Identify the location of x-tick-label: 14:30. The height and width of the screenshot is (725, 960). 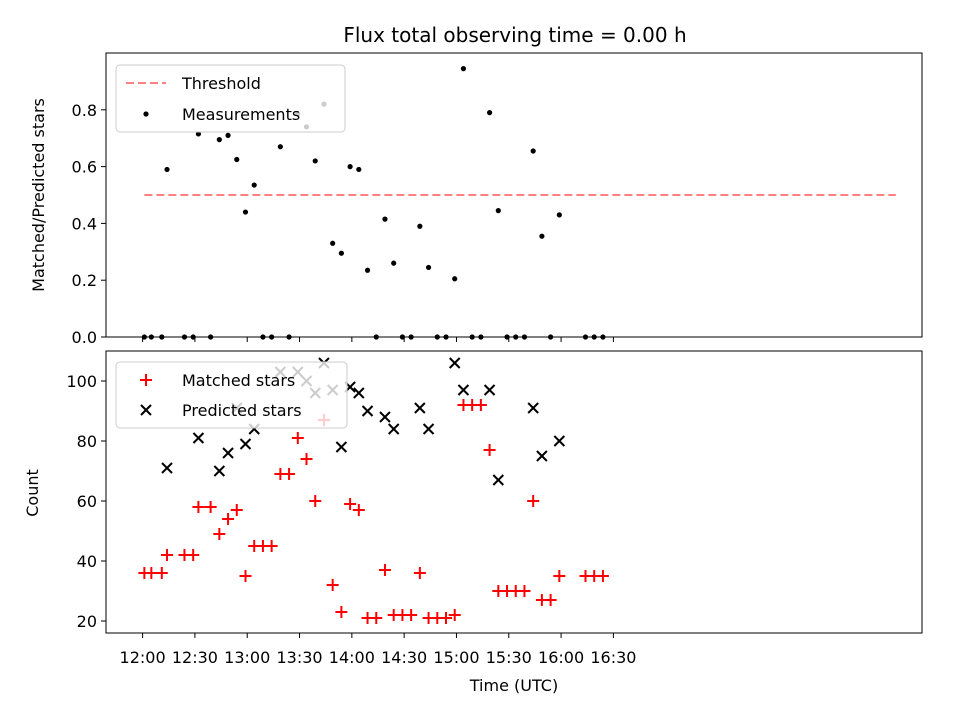
(404, 657).